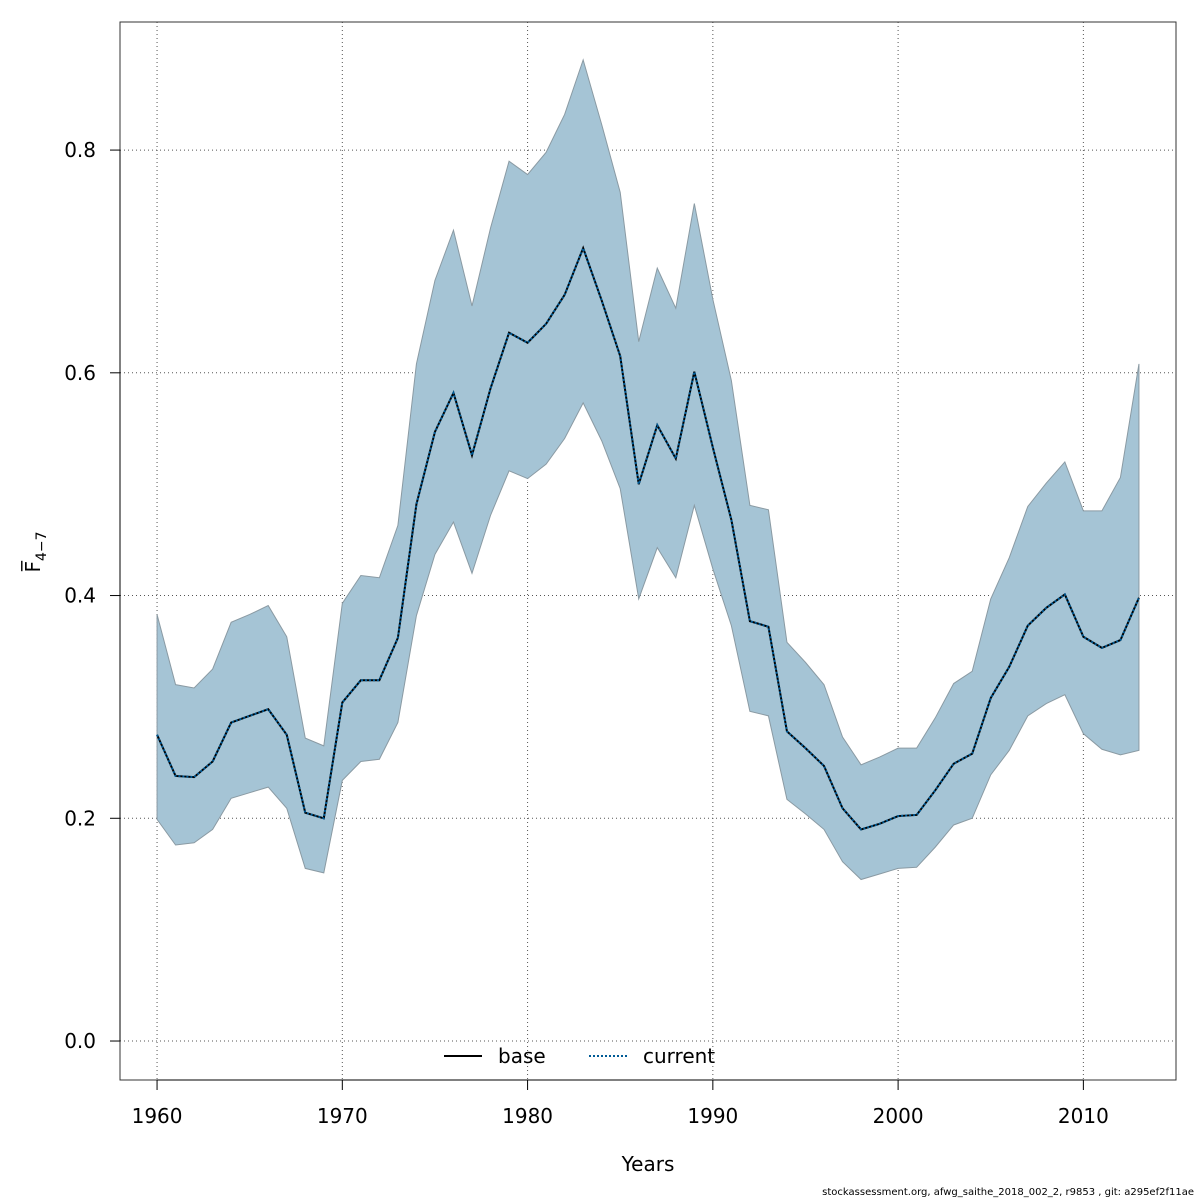 The width and height of the screenshot is (1200, 1200). I want to click on x-tick-label: 1960, so click(157, 1116).